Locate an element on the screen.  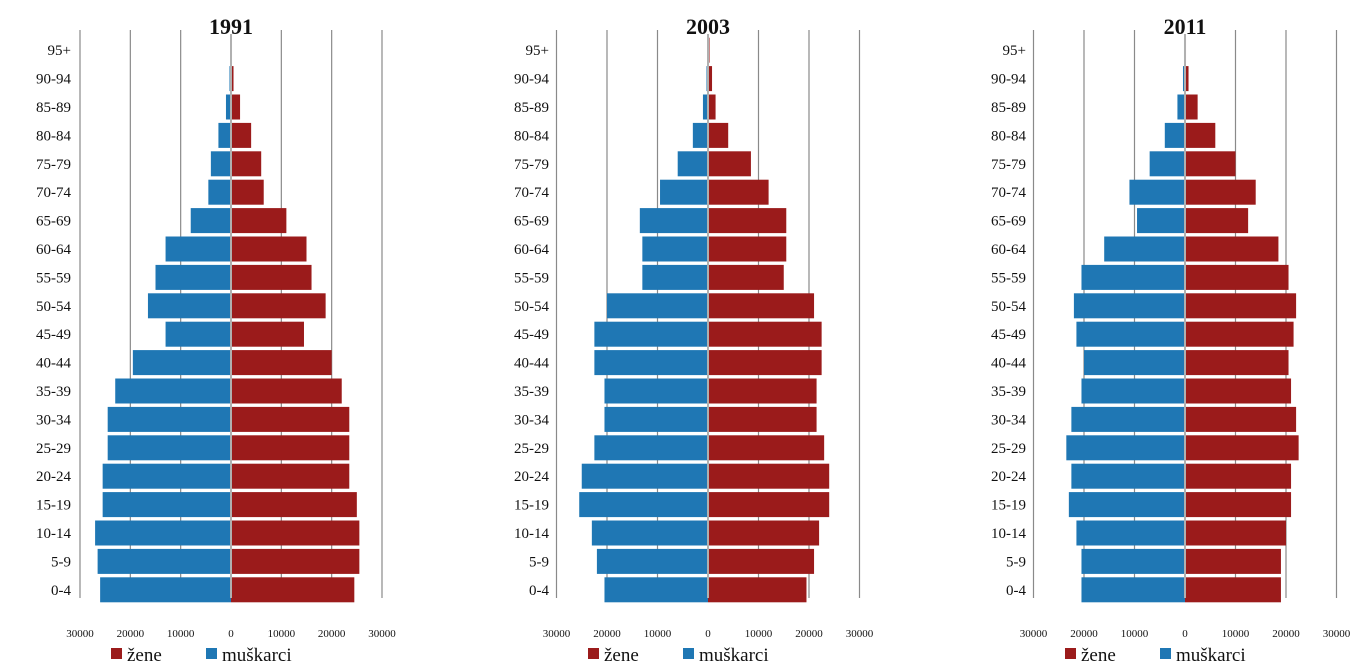
x-tick-label: 0 is located at coordinates (231, 634).